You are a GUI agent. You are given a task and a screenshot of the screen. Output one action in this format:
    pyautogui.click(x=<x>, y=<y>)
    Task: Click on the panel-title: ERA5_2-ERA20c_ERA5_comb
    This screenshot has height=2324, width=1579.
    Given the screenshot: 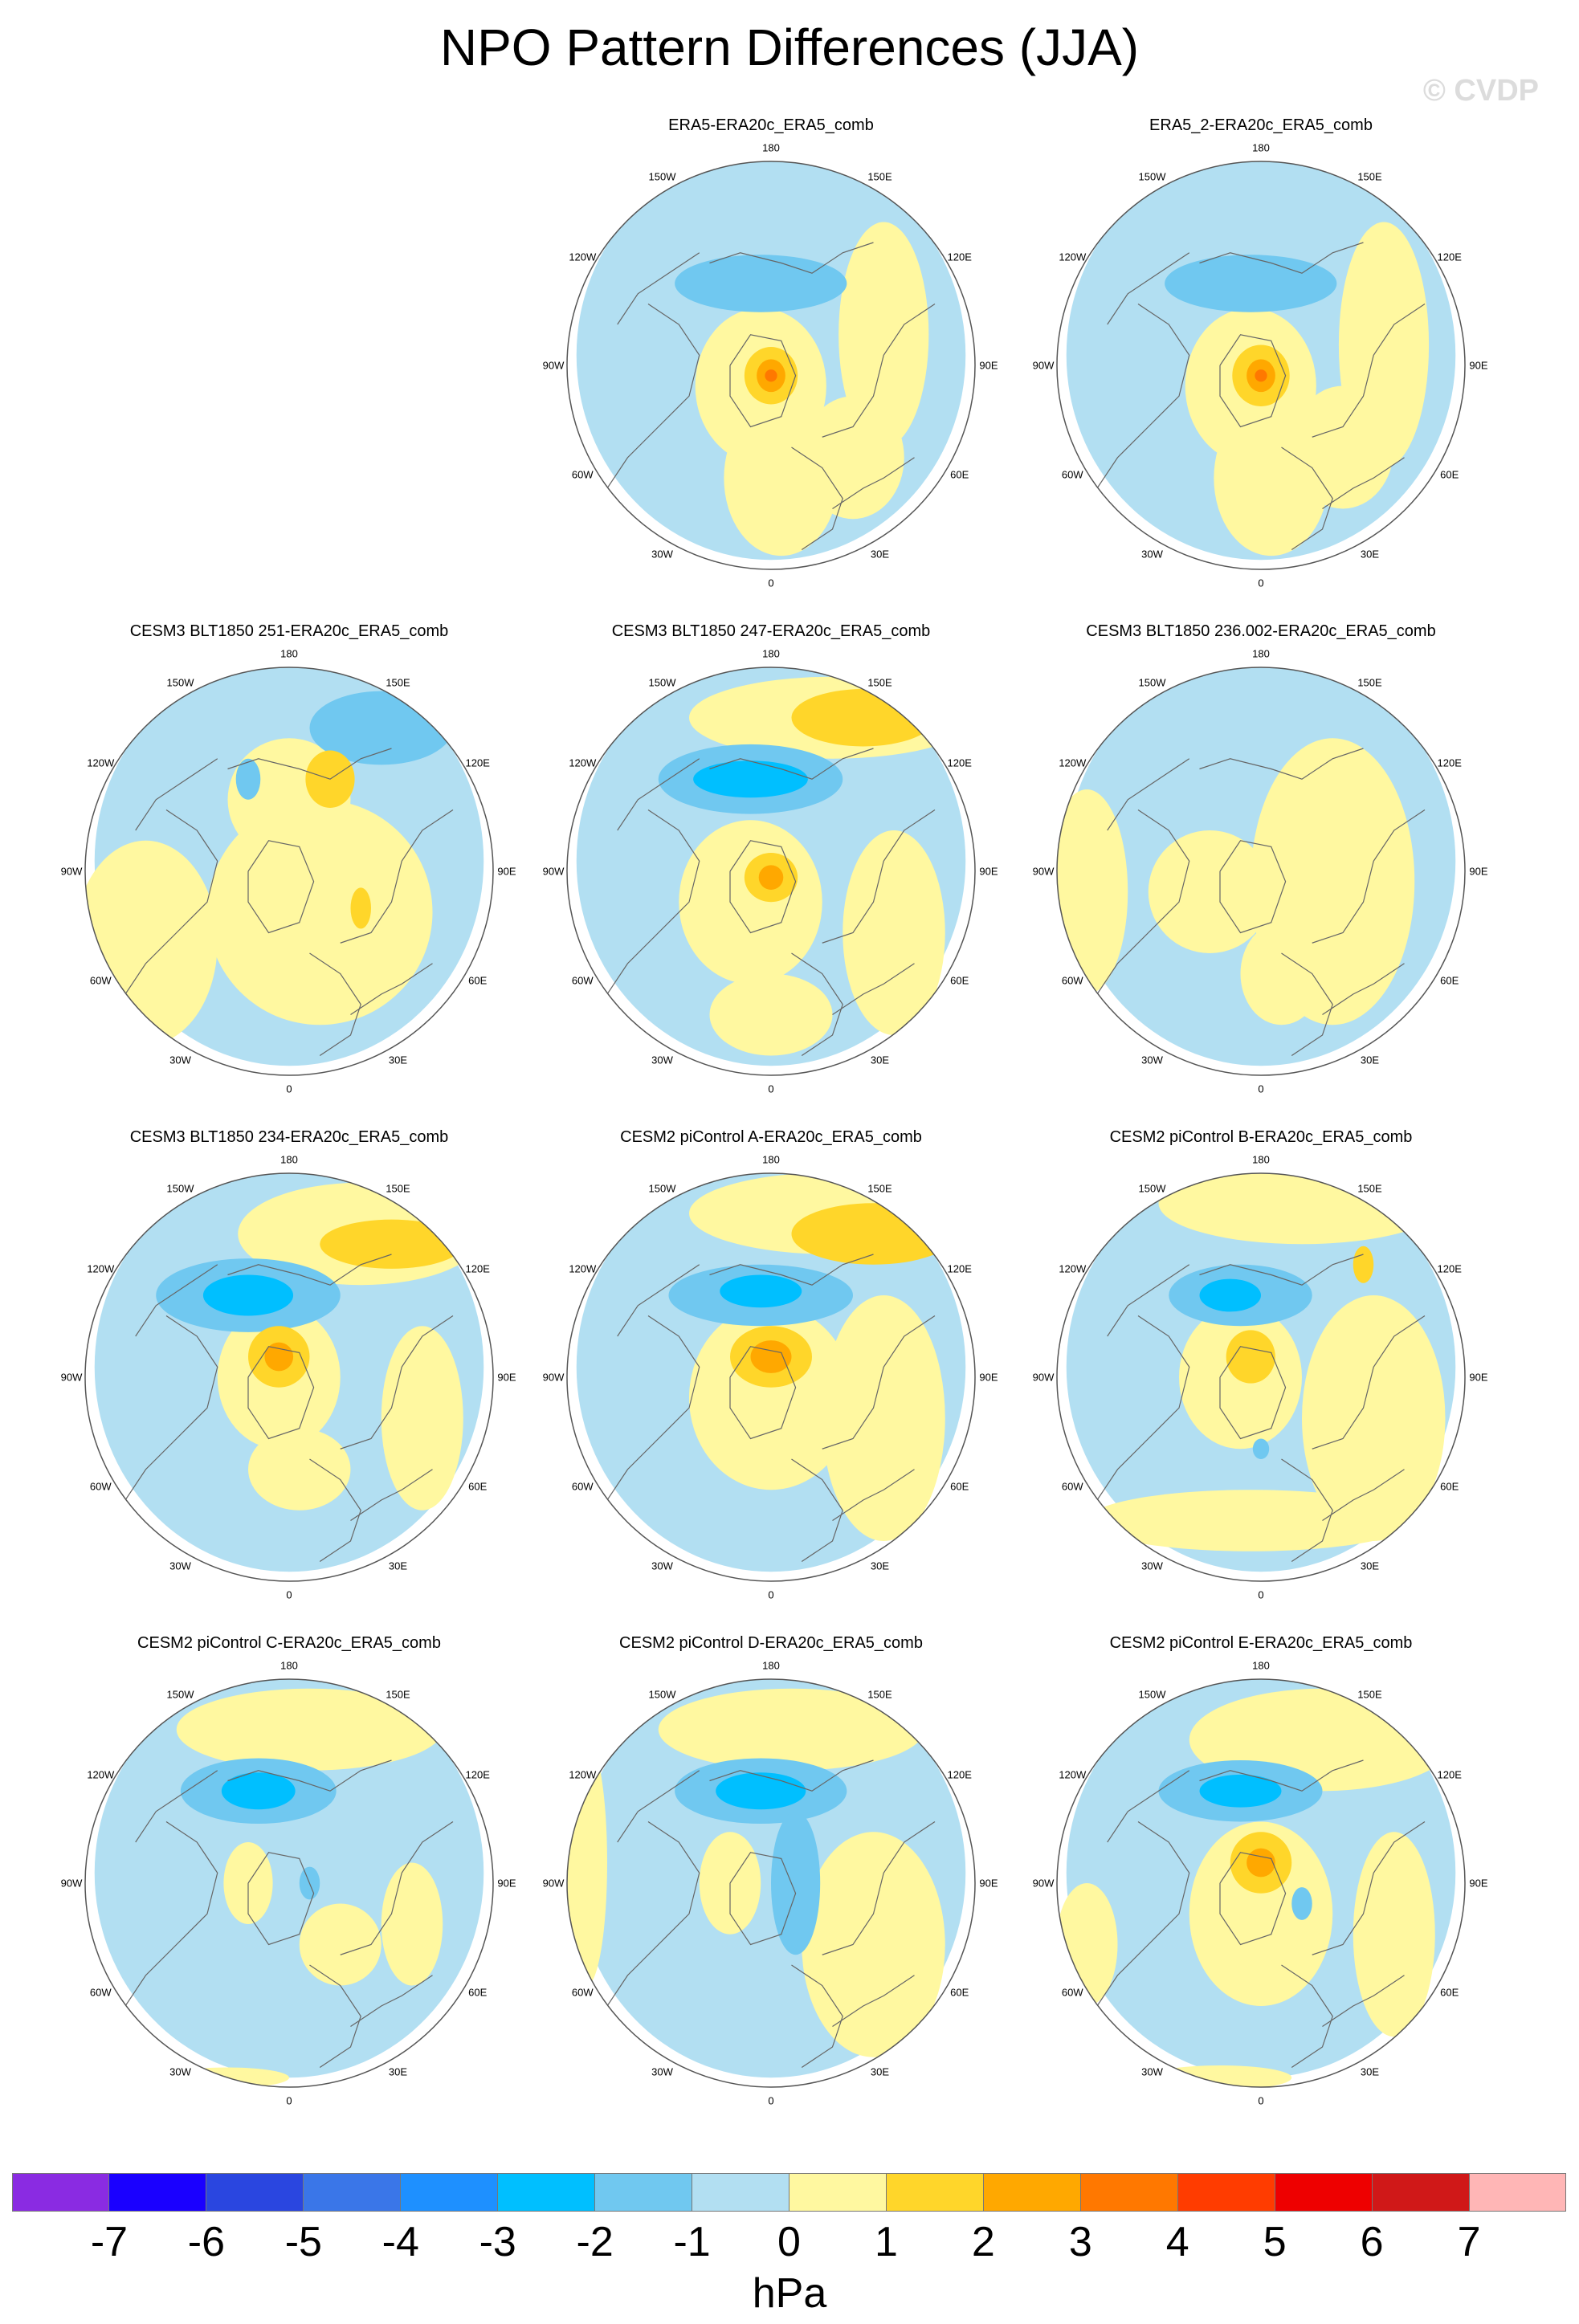 What is the action you would take?
    pyautogui.click(x=1261, y=125)
    